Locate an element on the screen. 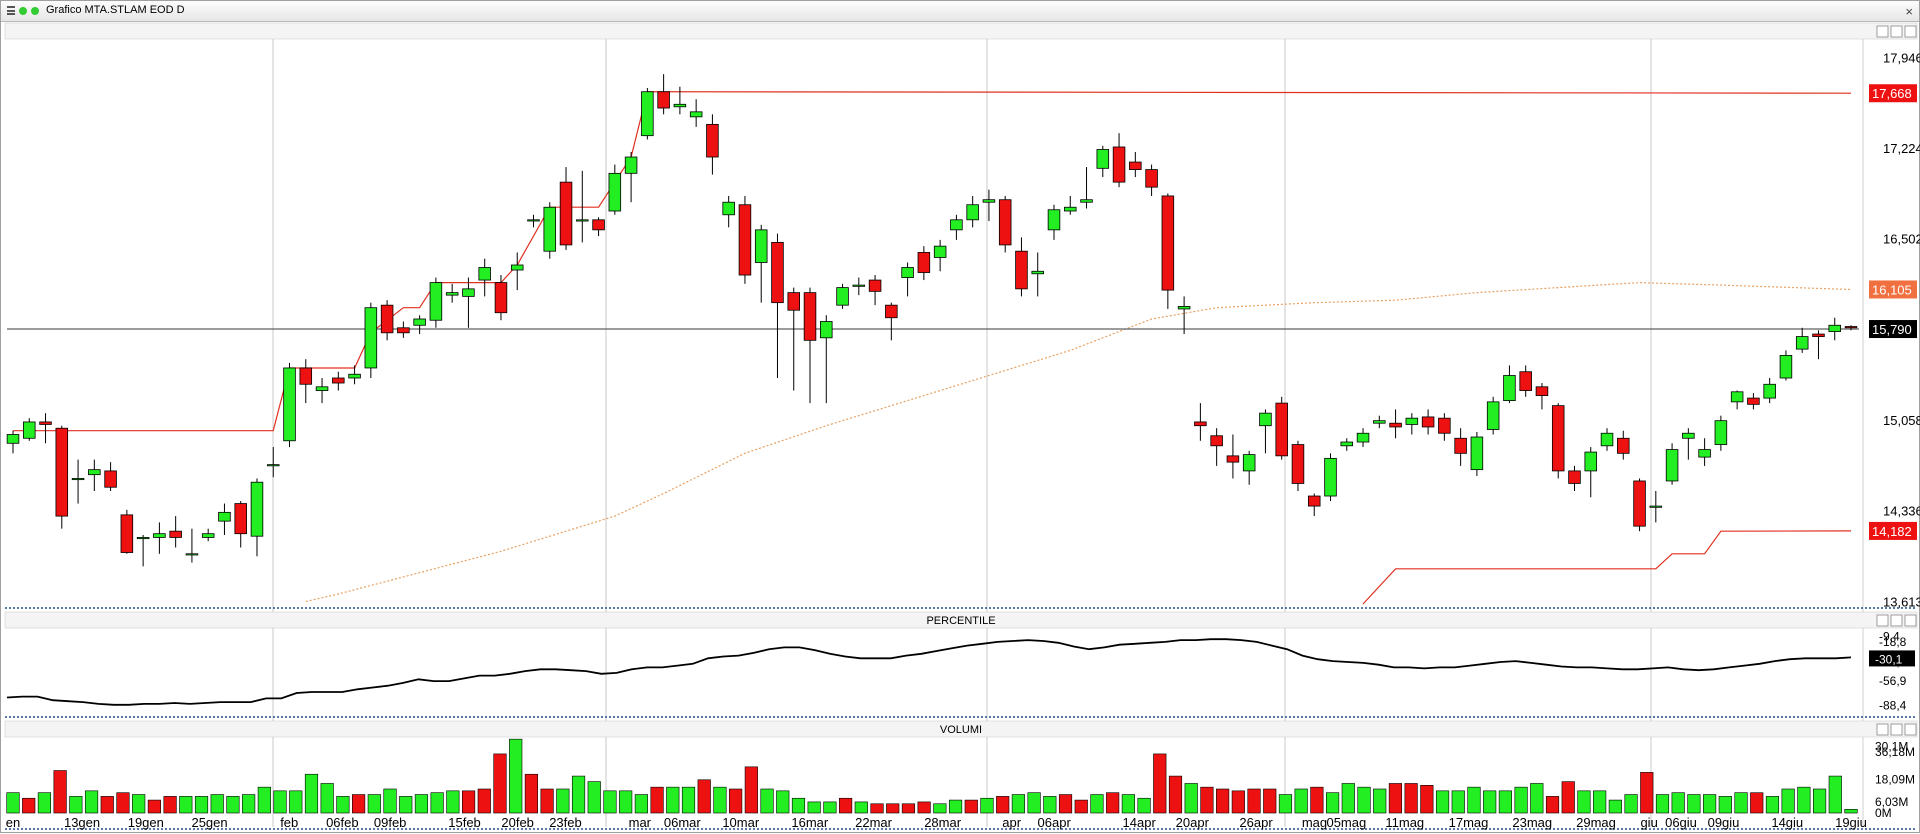  menu-icon is located at coordinates (11, 10).